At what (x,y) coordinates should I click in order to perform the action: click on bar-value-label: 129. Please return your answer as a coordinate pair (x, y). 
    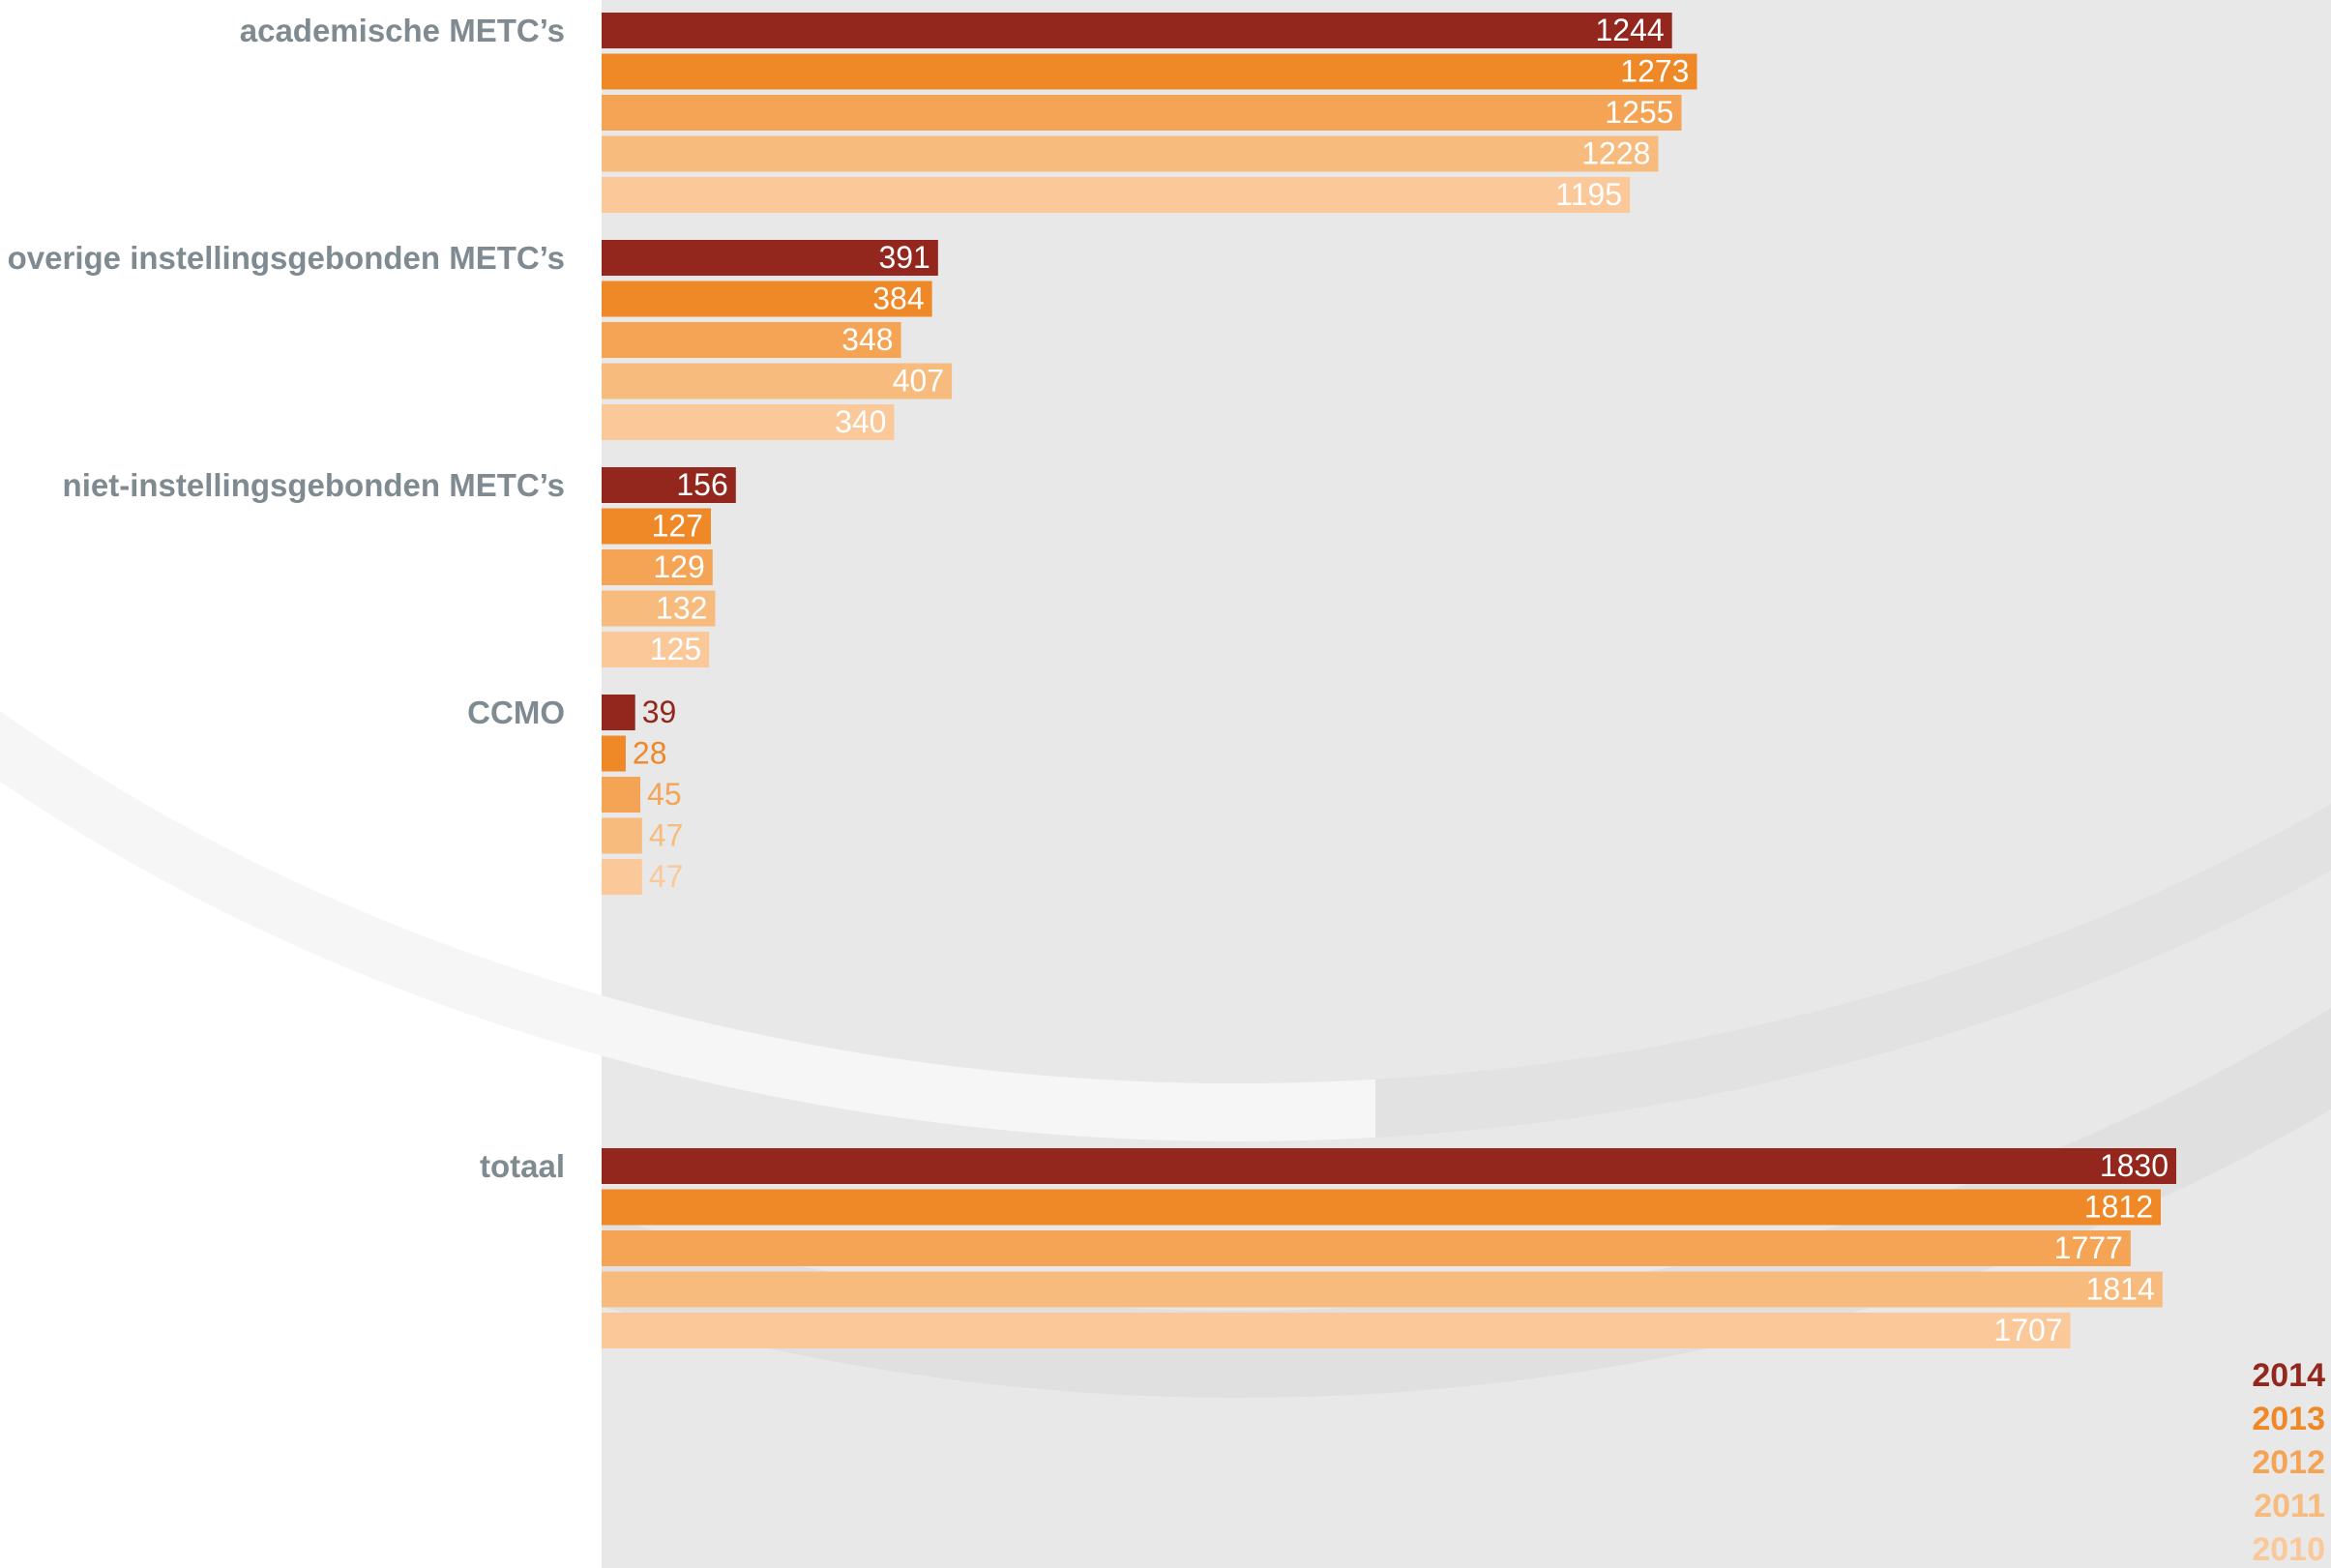
    Looking at the image, I should click on (678, 567).